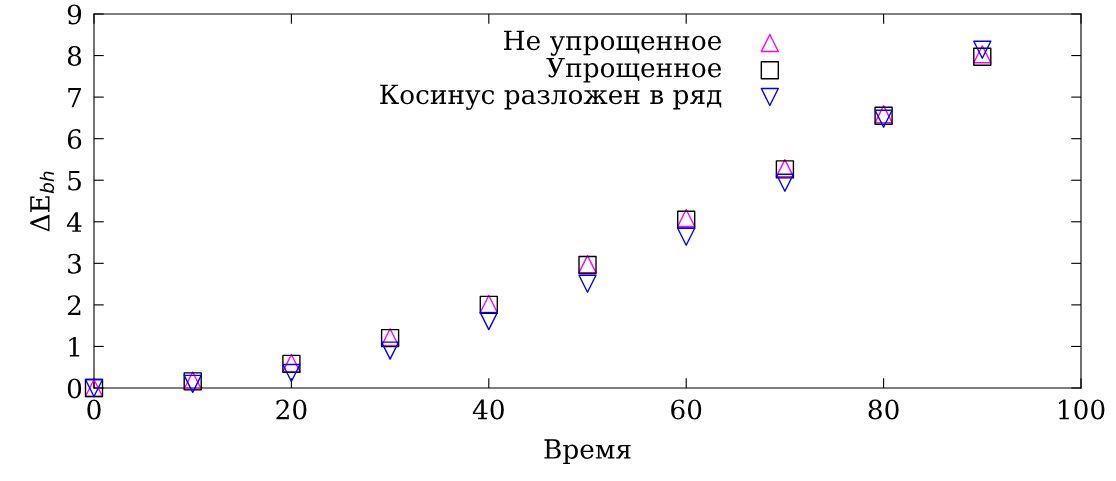 Image resolution: width=1116 pixels, height=481 pixels. What do you see at coordinates (74, 56) in the screenshot?
I see `y-tick-label: 8` at bounding box center [74, 56].